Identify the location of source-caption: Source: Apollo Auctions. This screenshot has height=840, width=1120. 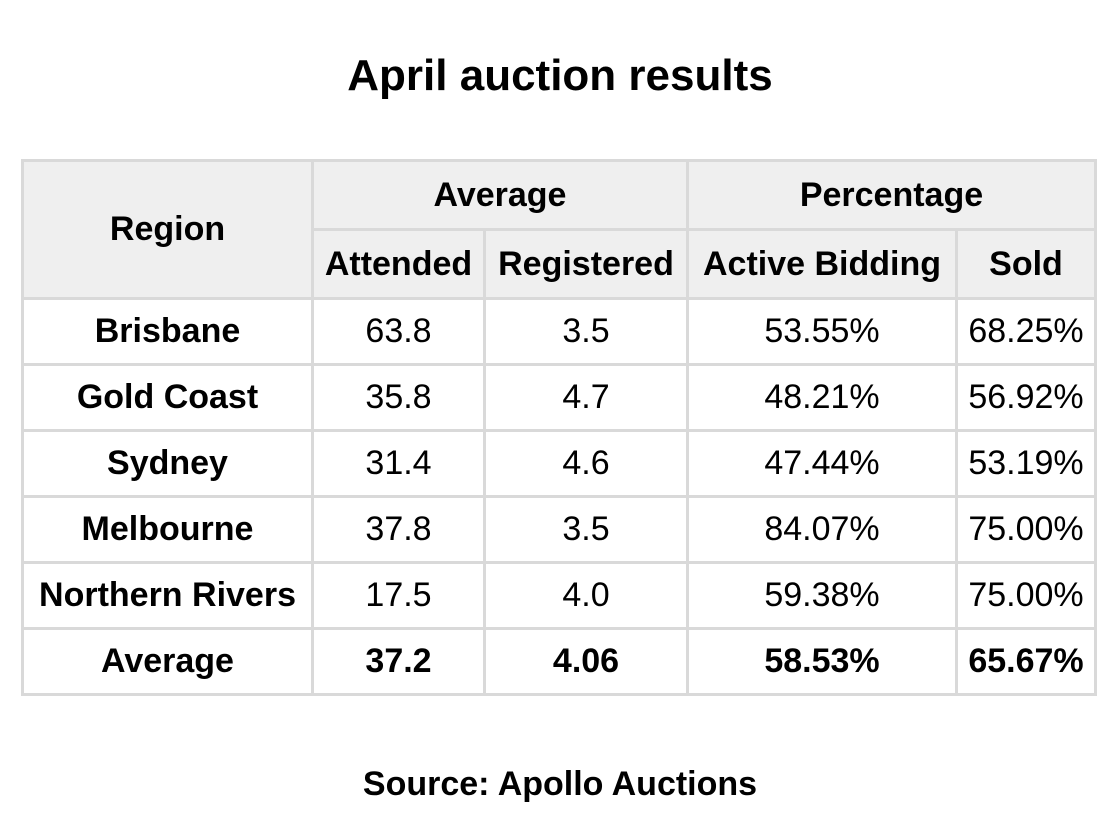
(560, 784).